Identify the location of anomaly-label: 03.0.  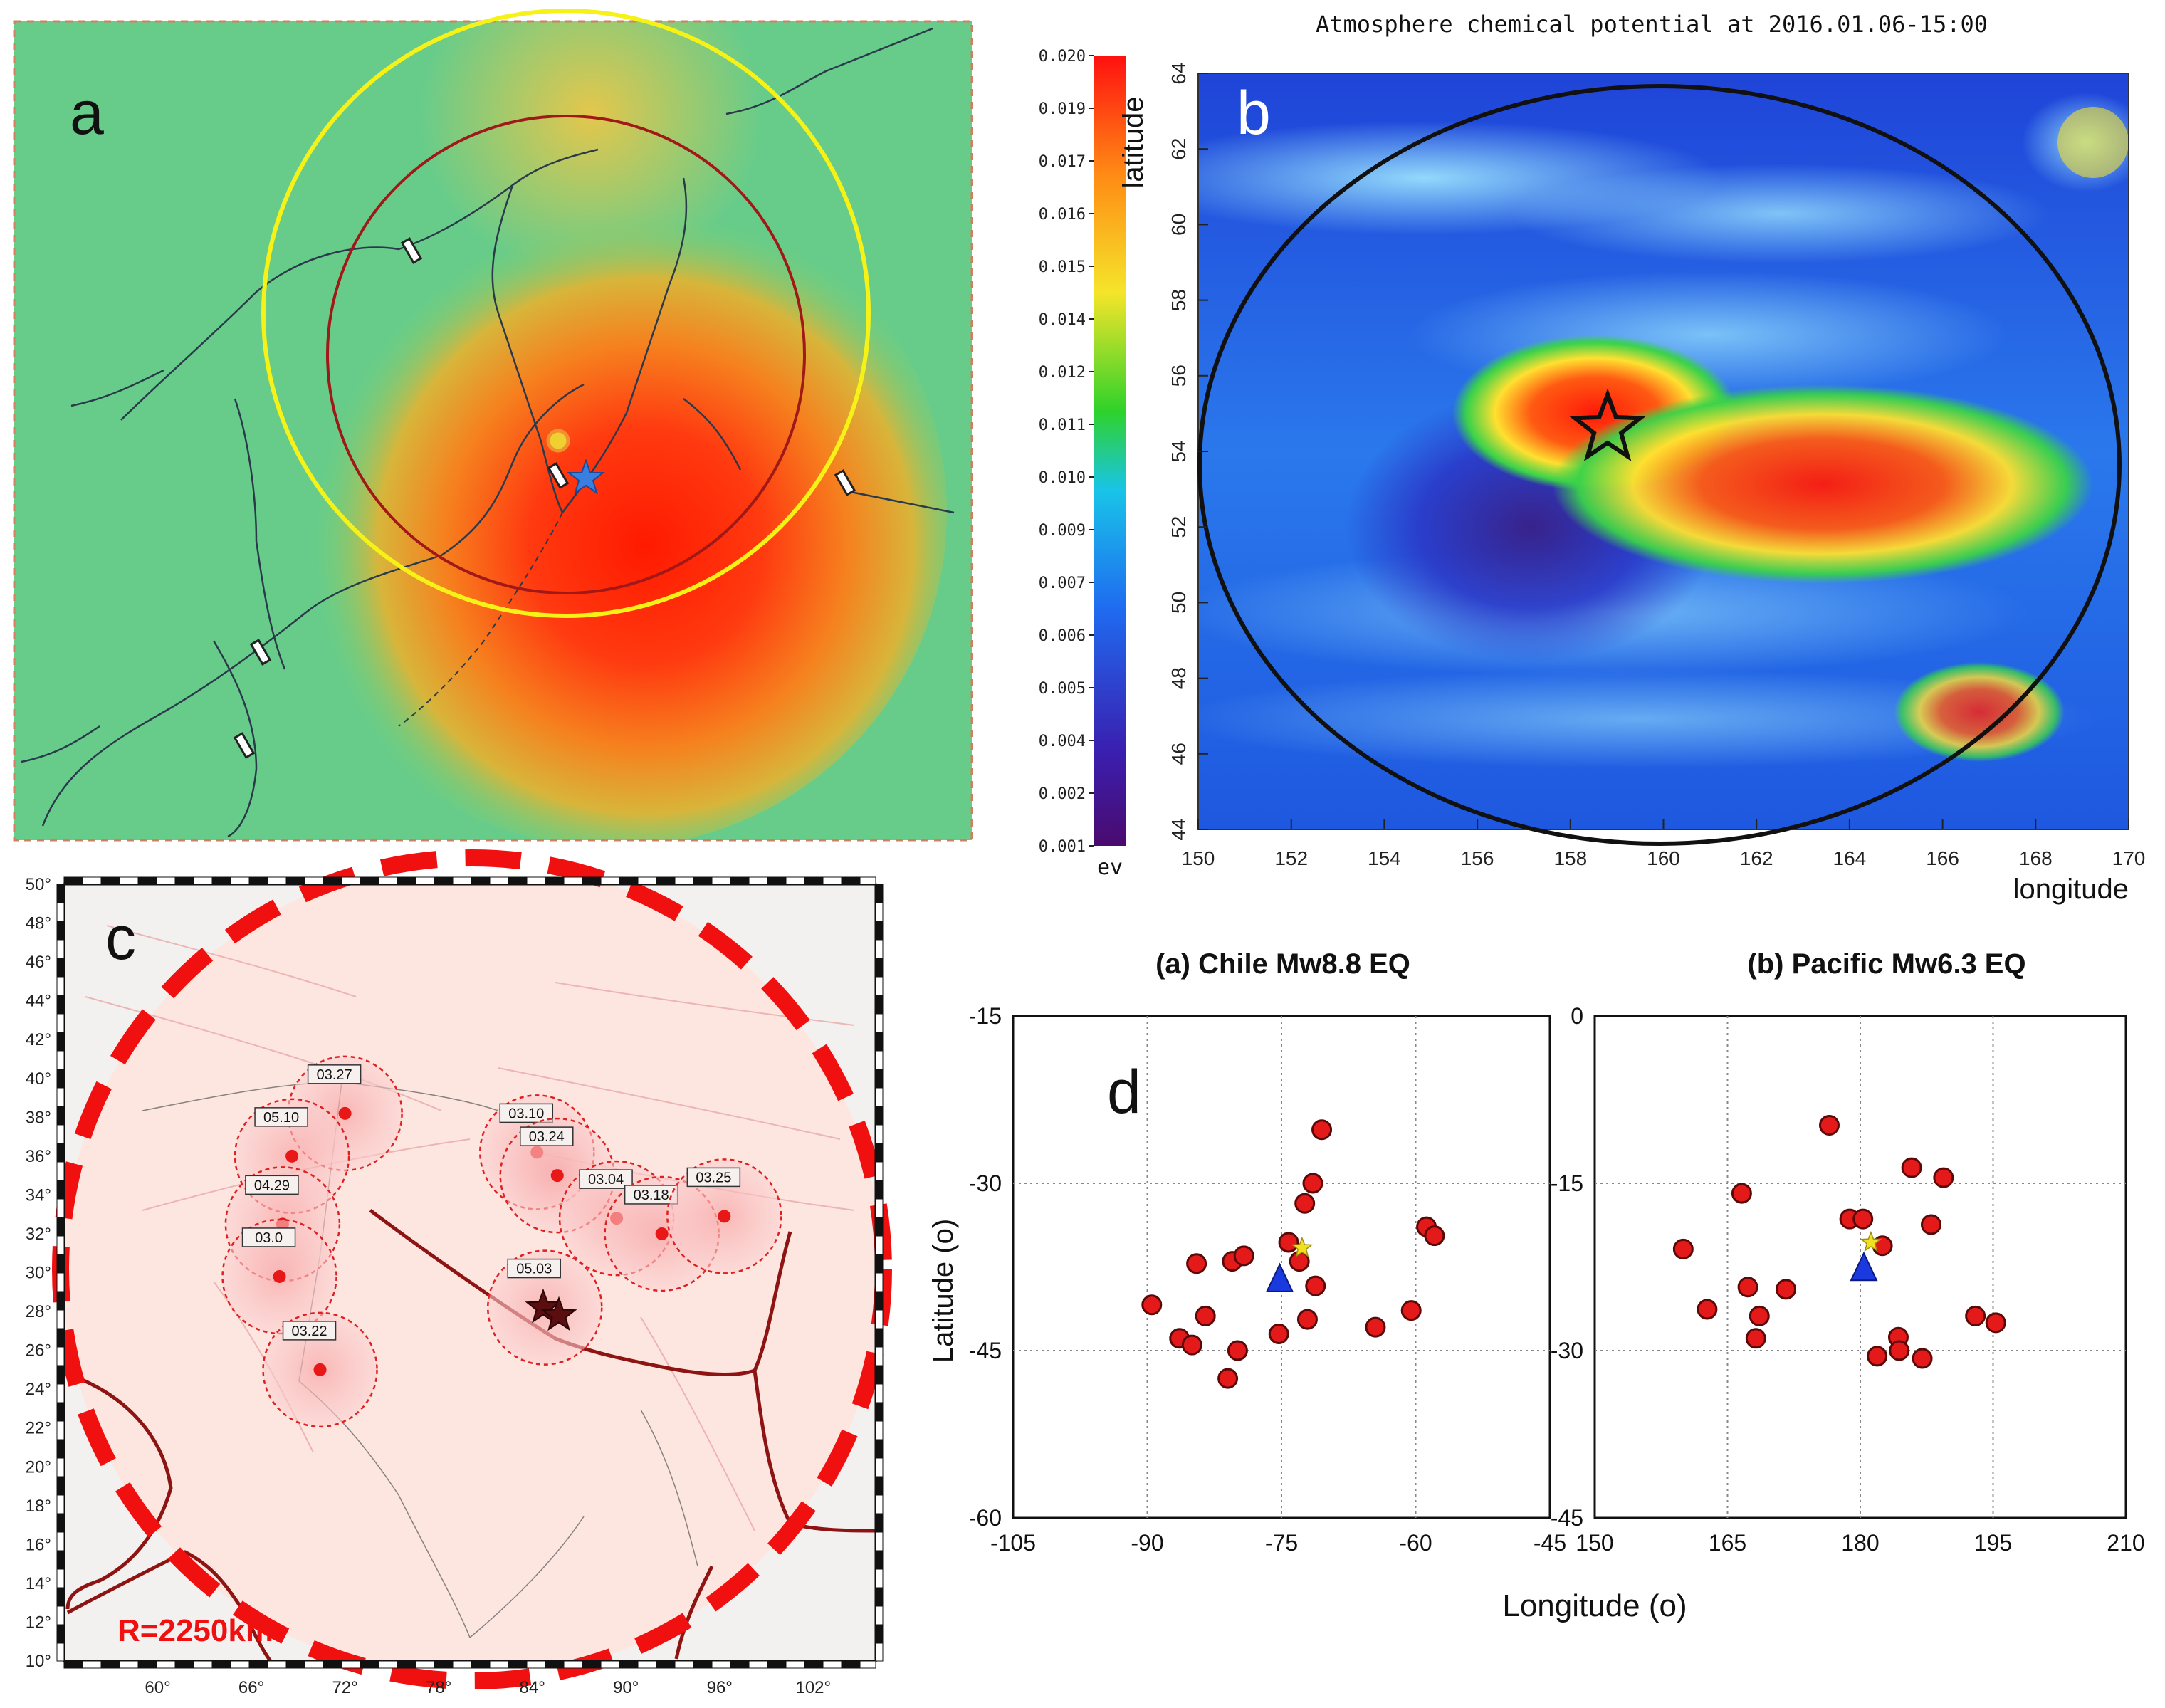
(269, 1238).